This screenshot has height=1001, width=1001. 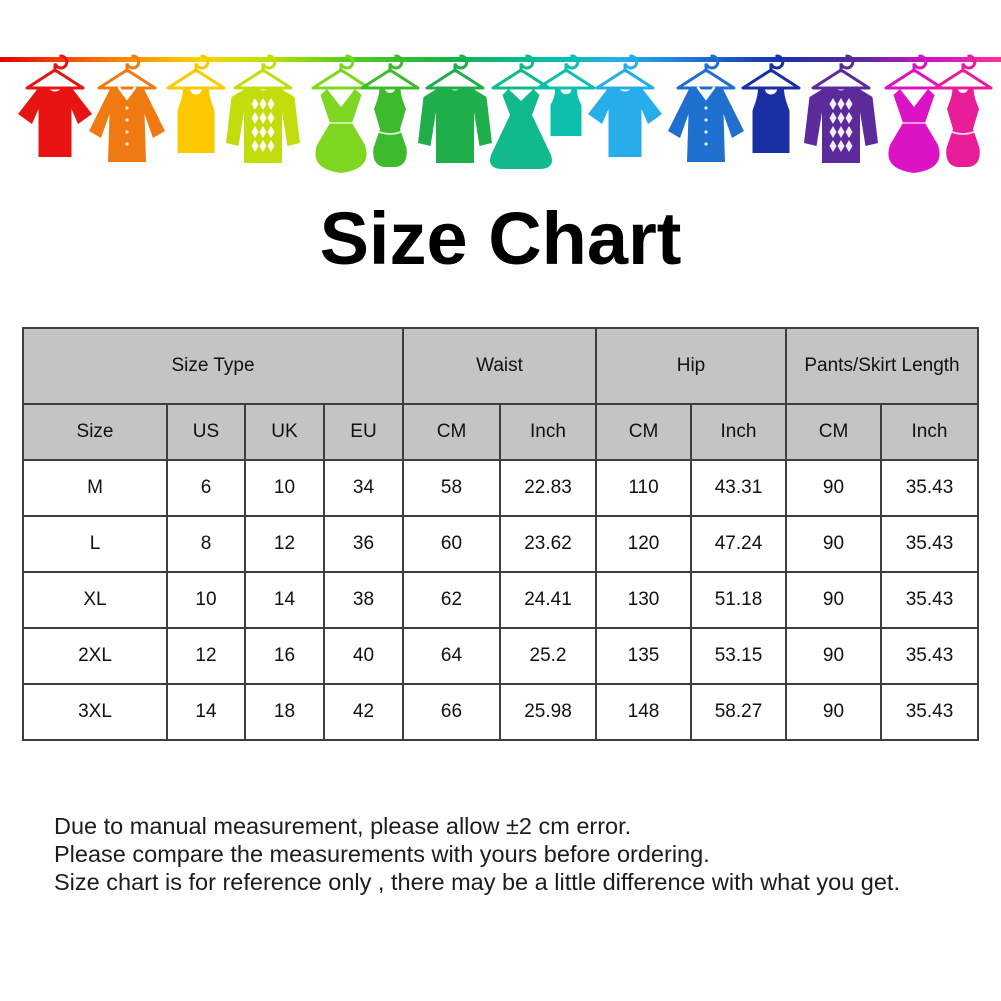 I want to click on col-header-size: Size, so click(x=95, y=432).